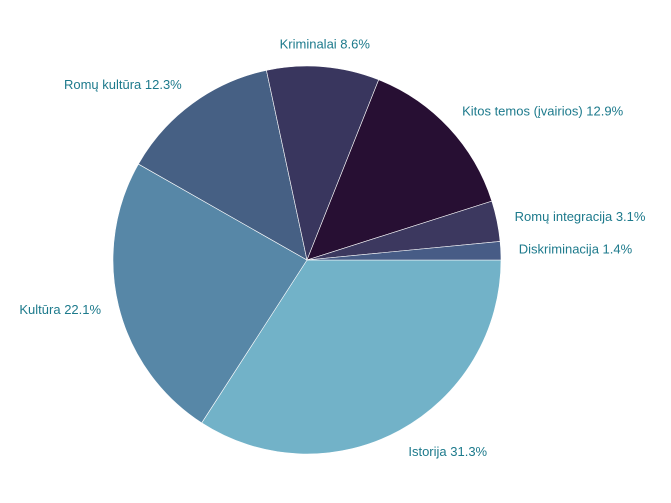 The image size is (671, 503). What do you see at coordinates (323, 163) in the screenshot?
I see `slice-kriminalai` at bounding box center [323, 163].